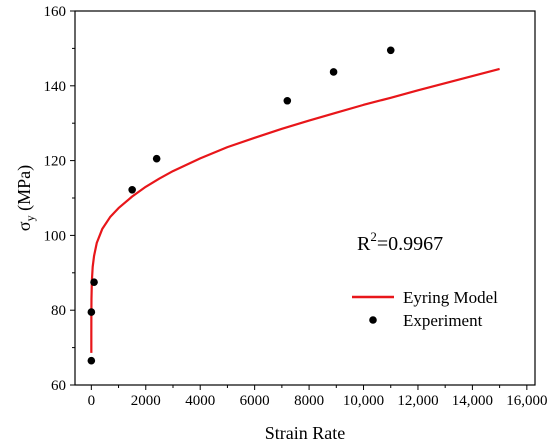 The image size is (550, 445). What do you see at coordinates (24, 226) in the screenshot?
I see `y-axis-title-symbol: σ` at bounding box center [24, 226].